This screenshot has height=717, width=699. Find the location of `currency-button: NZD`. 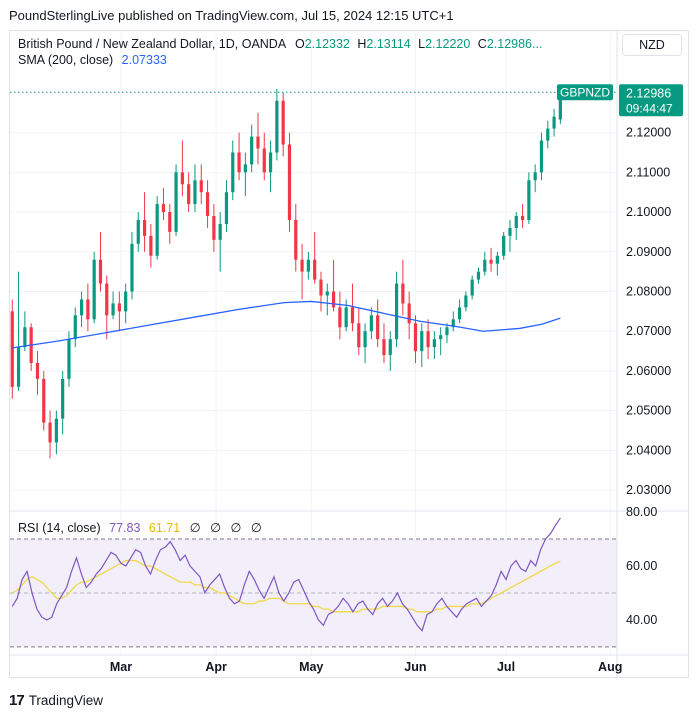

currency-button: NZD is located at coordinates (652, 45).